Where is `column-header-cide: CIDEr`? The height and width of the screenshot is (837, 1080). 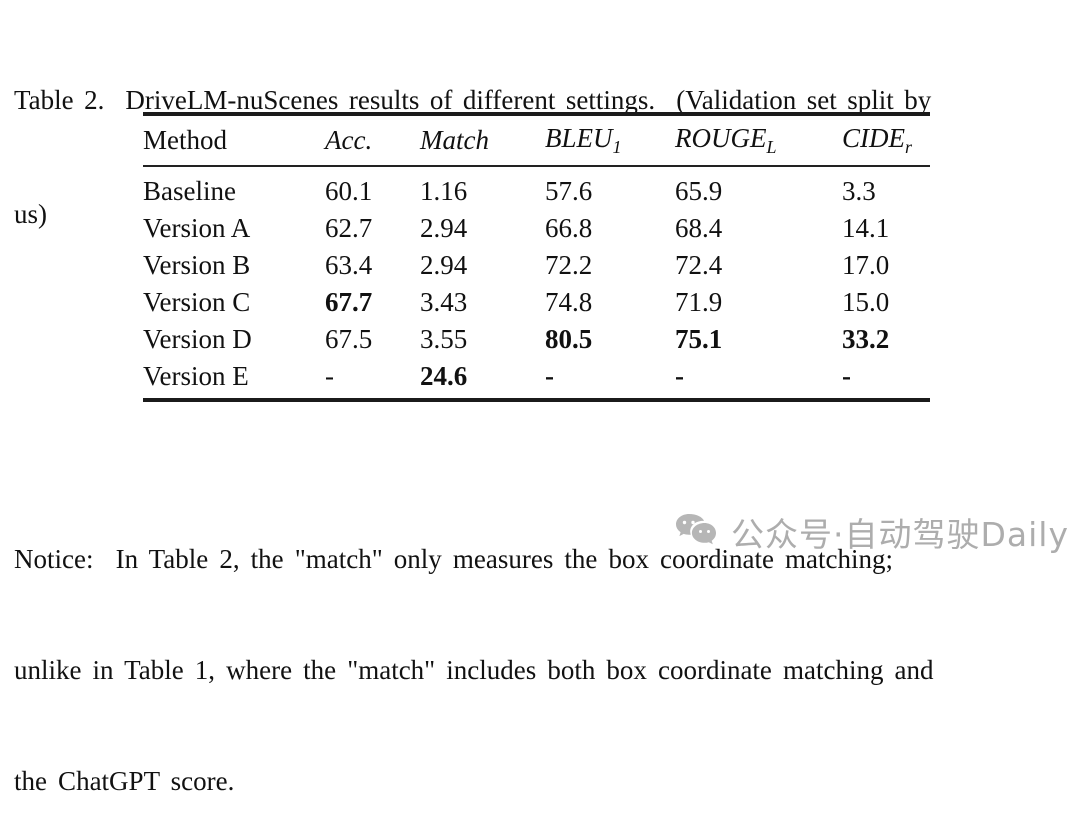
column-header-cide: CIDEr is located at coordinates (877, 140).